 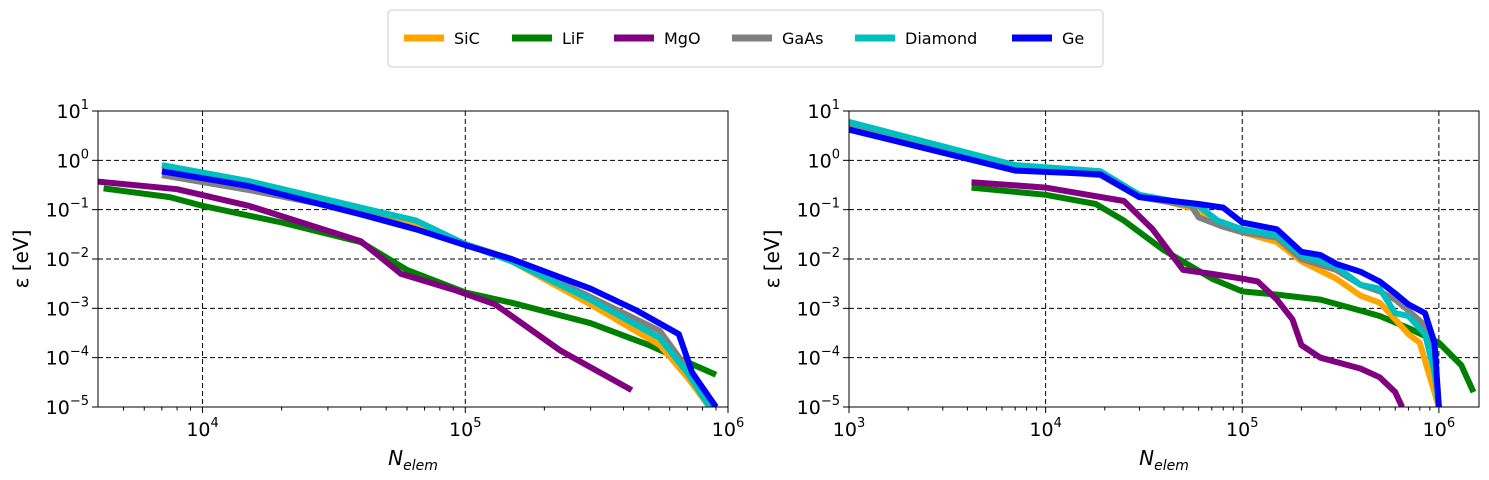 I want to click on series-line-lif, so click(x=1224, y=289).